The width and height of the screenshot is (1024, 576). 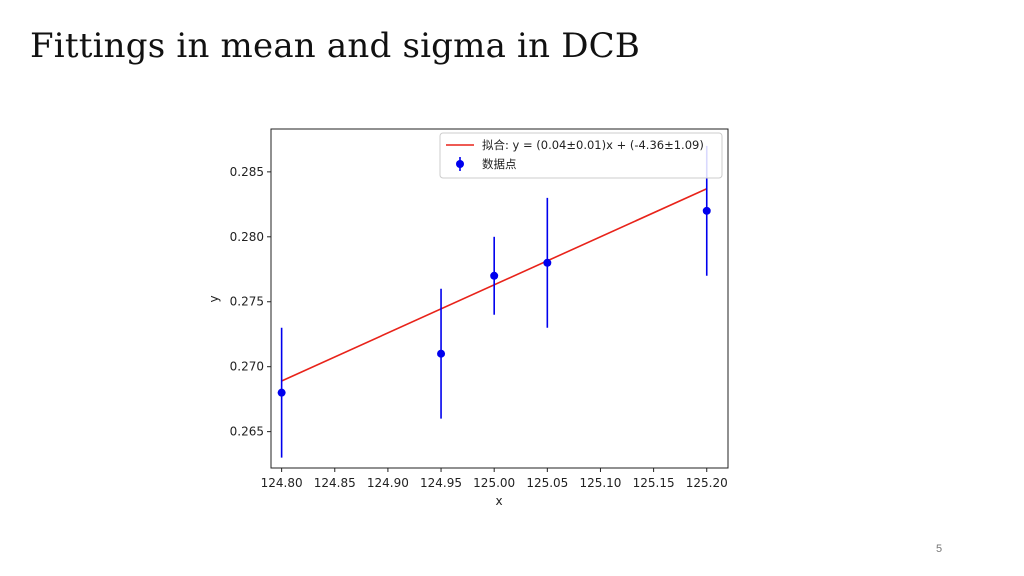 I want to click on legend: 拟合: y = (0.04±0.01)x + (-4.36±1.09) 数据点, so click(x=581, y=155).